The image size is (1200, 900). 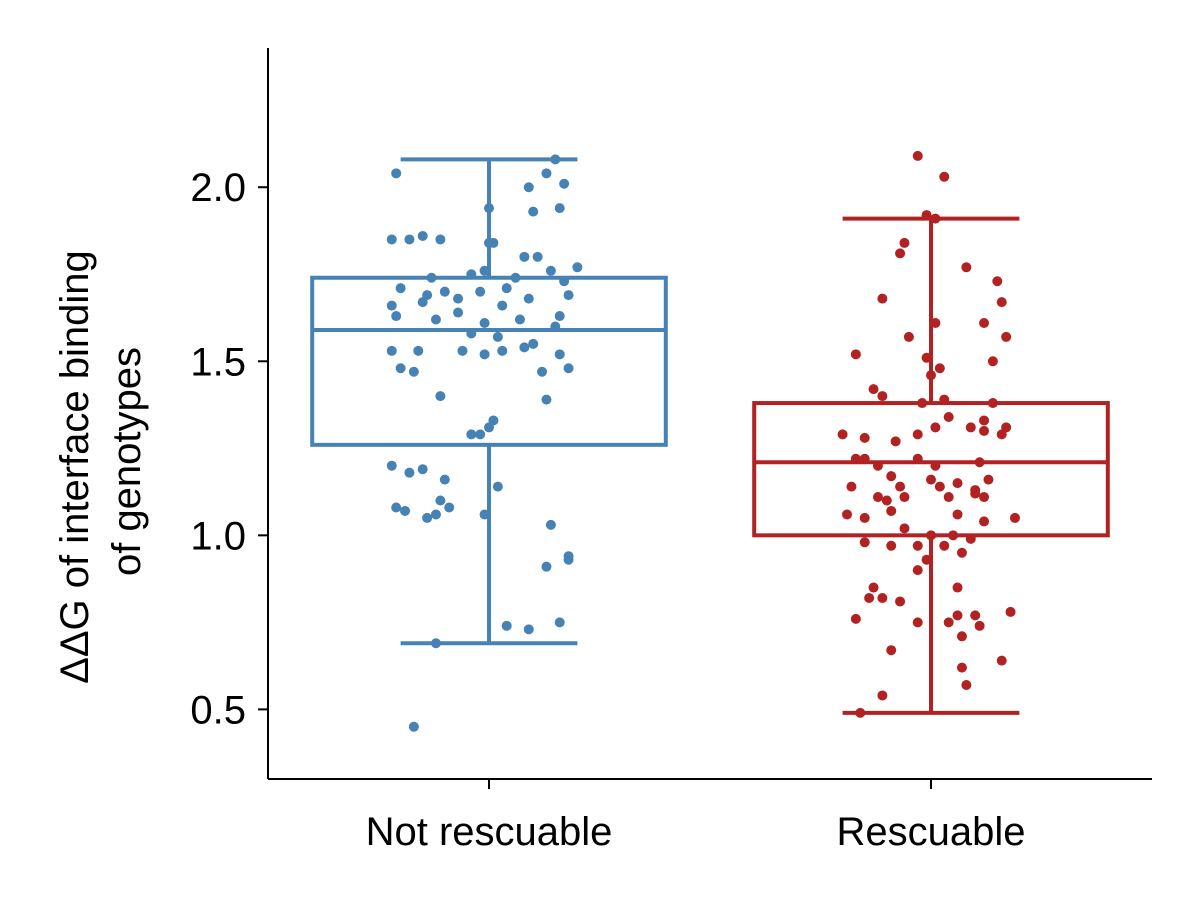 What do you see at coordinates (229, 449) in the screenshot?
I see `y-ticks: 0.5 1.0 1.5 2.0` at bounding box center [229, 449].